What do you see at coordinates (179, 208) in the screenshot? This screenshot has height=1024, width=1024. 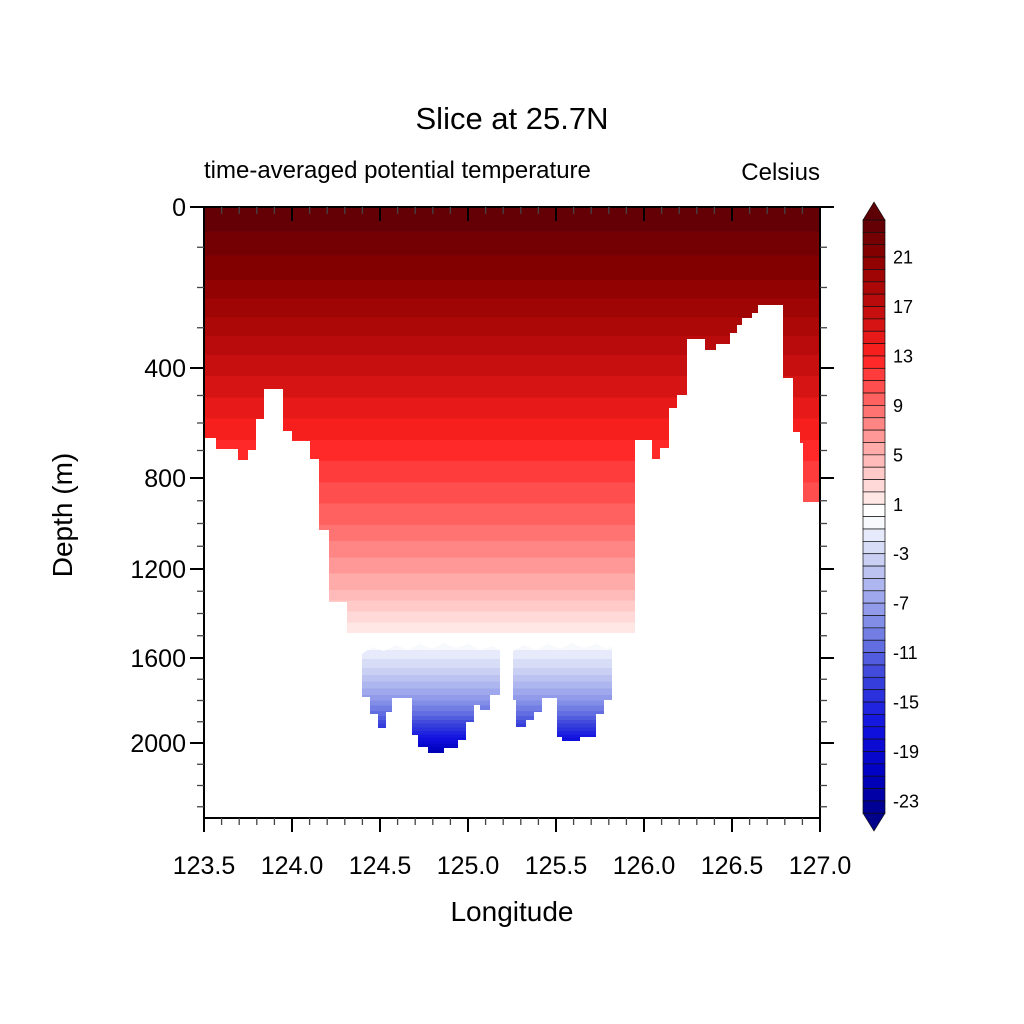 I see `y-tick-label: 0` at bounding box center [179, 208].